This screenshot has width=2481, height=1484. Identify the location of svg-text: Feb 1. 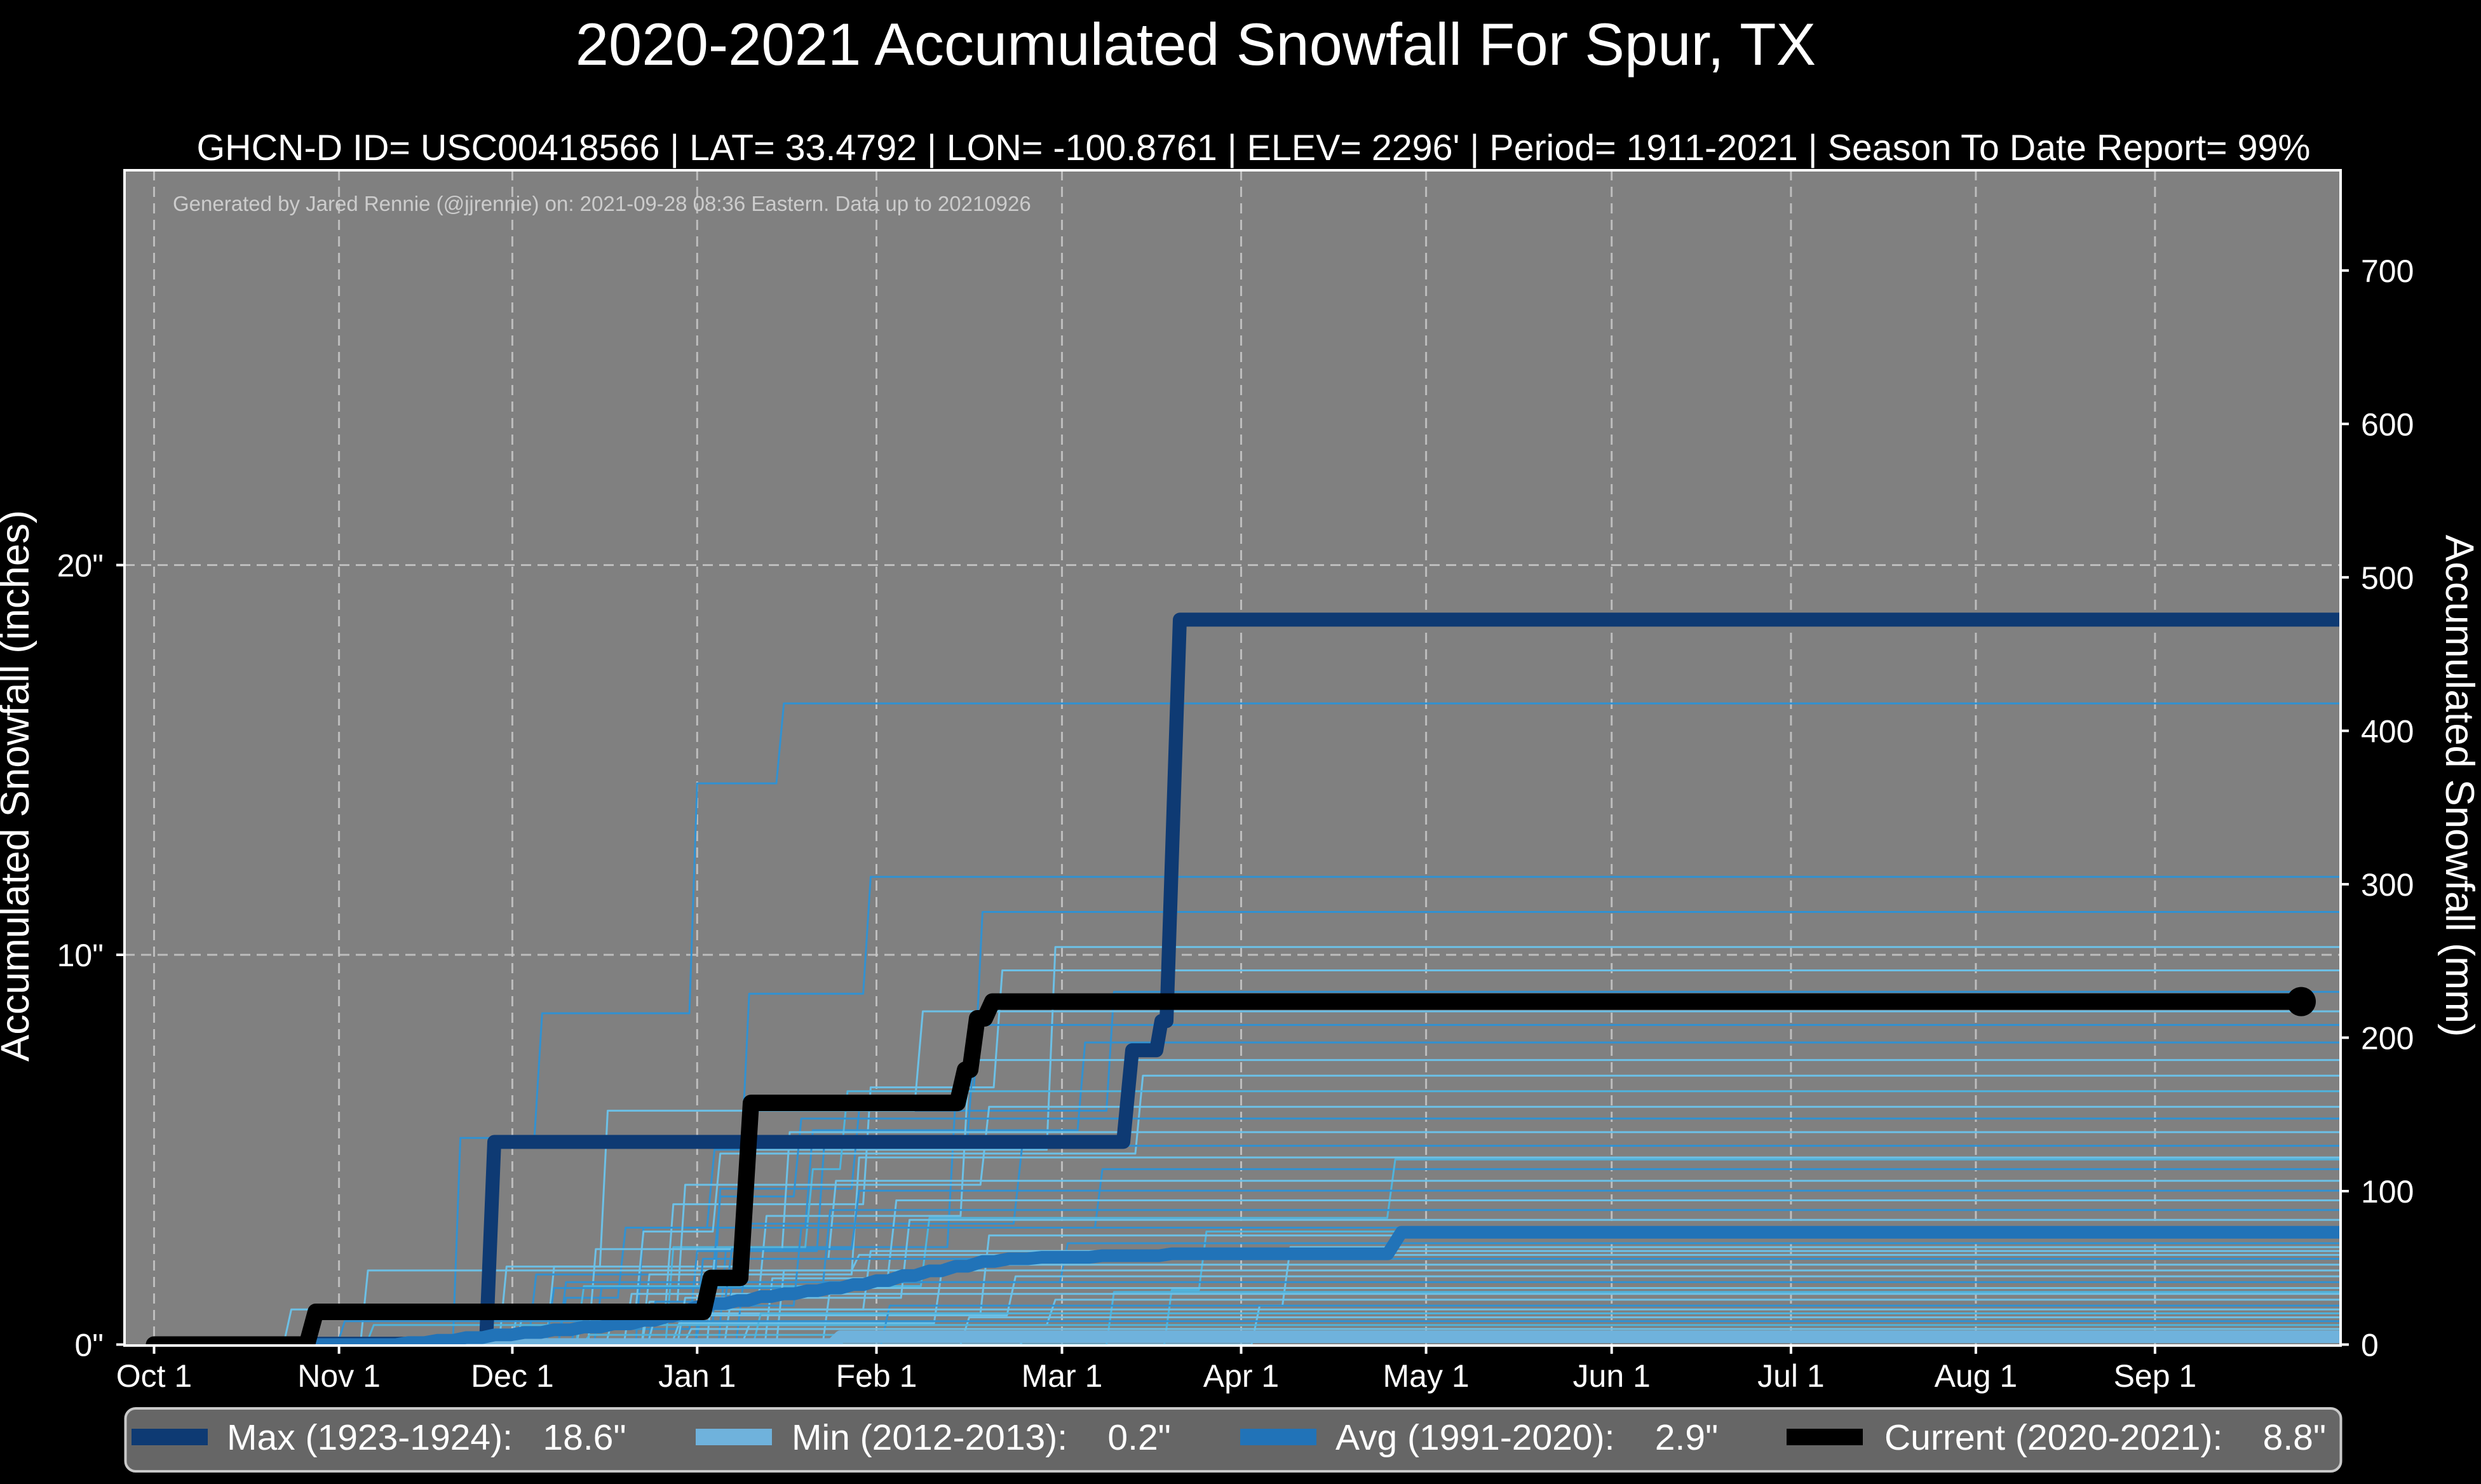
(876, 1376).